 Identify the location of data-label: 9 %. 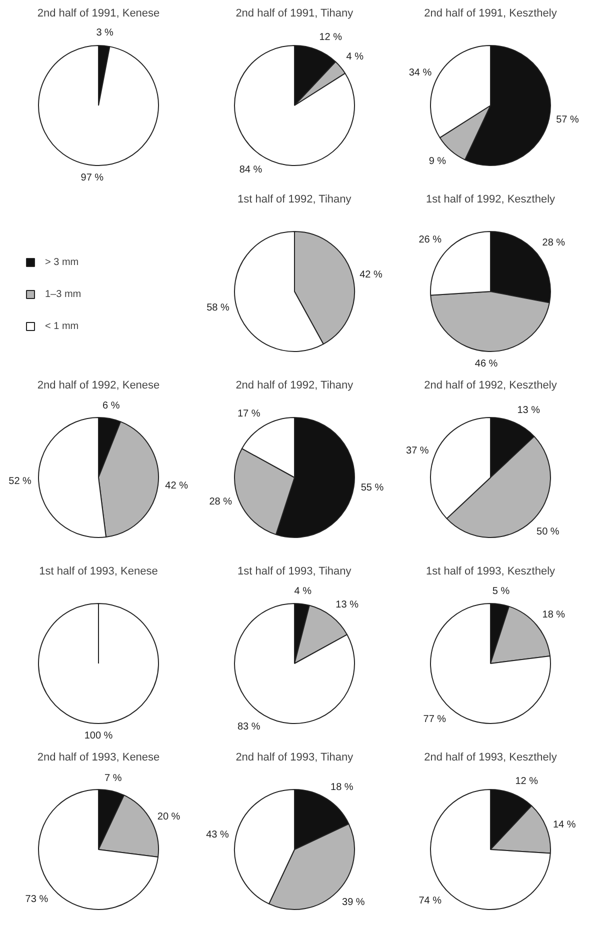
(437, 161).